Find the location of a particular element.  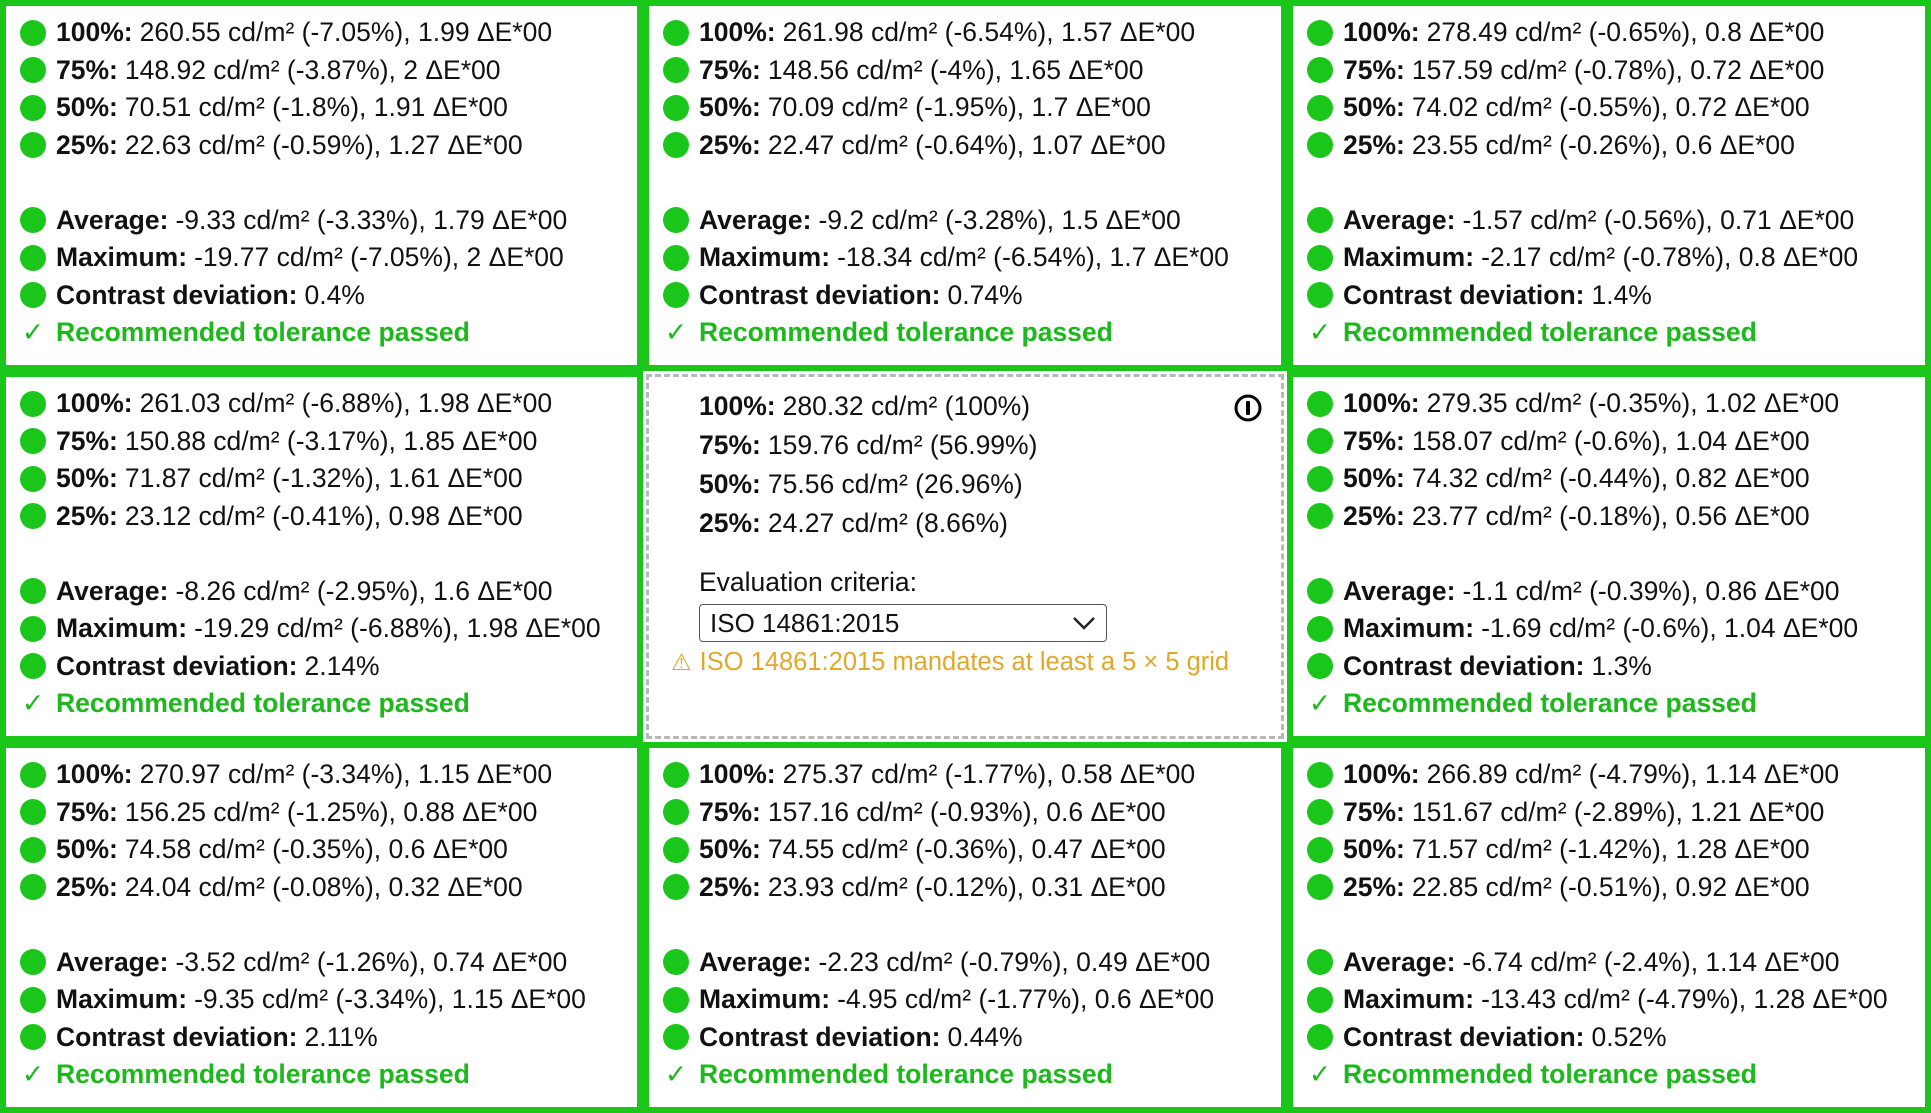

row-maximum: Maximum: -1.69 cd/m² (-0.6%), 1.04 ΔE*00 is located at coordinates (1609, 629).